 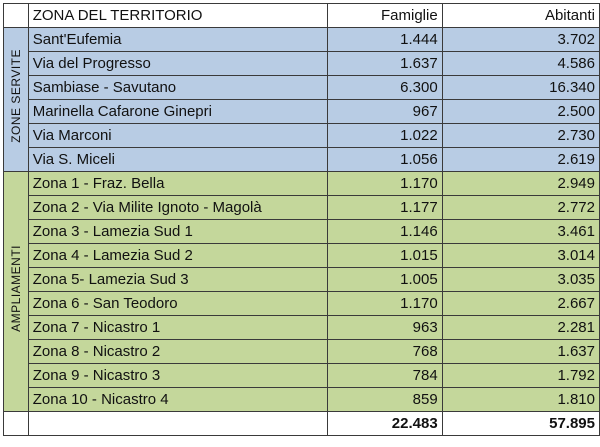 What do you see at coordinates (520, 375) in the screenshot?
I see `abitanti-cell: 1.792` at bounding box center [520, 375].